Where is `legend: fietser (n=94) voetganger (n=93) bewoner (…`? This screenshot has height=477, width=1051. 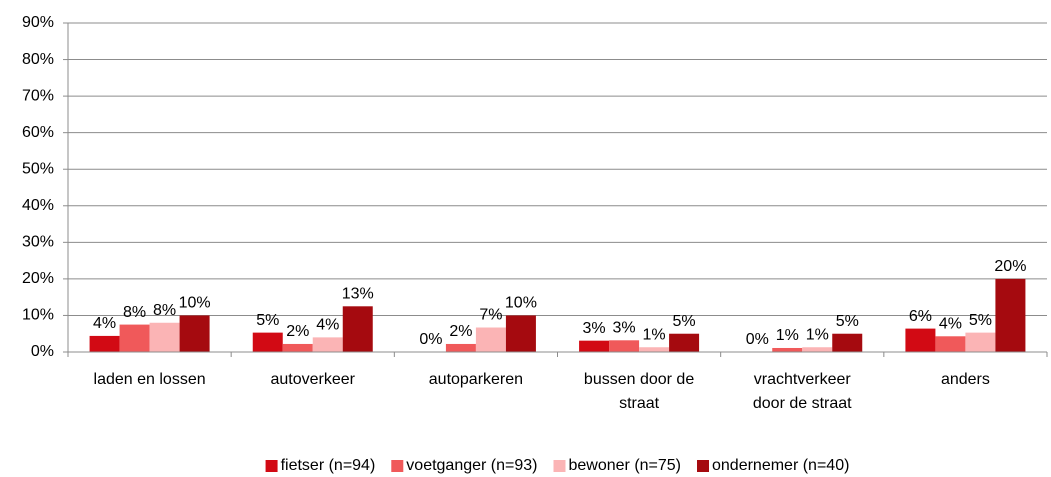 legend: fietser (n=94) voetganger (n=93) bewoner (… is located at coordinates (557, 465).